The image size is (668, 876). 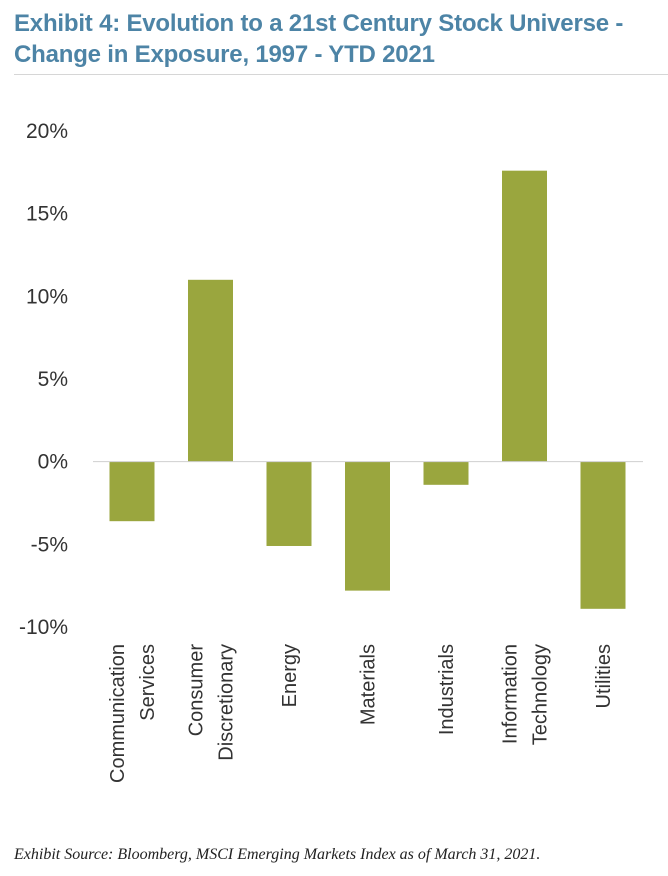 What do you see at coordinates (197, 690) in the screenshot?
I see `x-category-label: Consumer` at bounding box center [197, 690].